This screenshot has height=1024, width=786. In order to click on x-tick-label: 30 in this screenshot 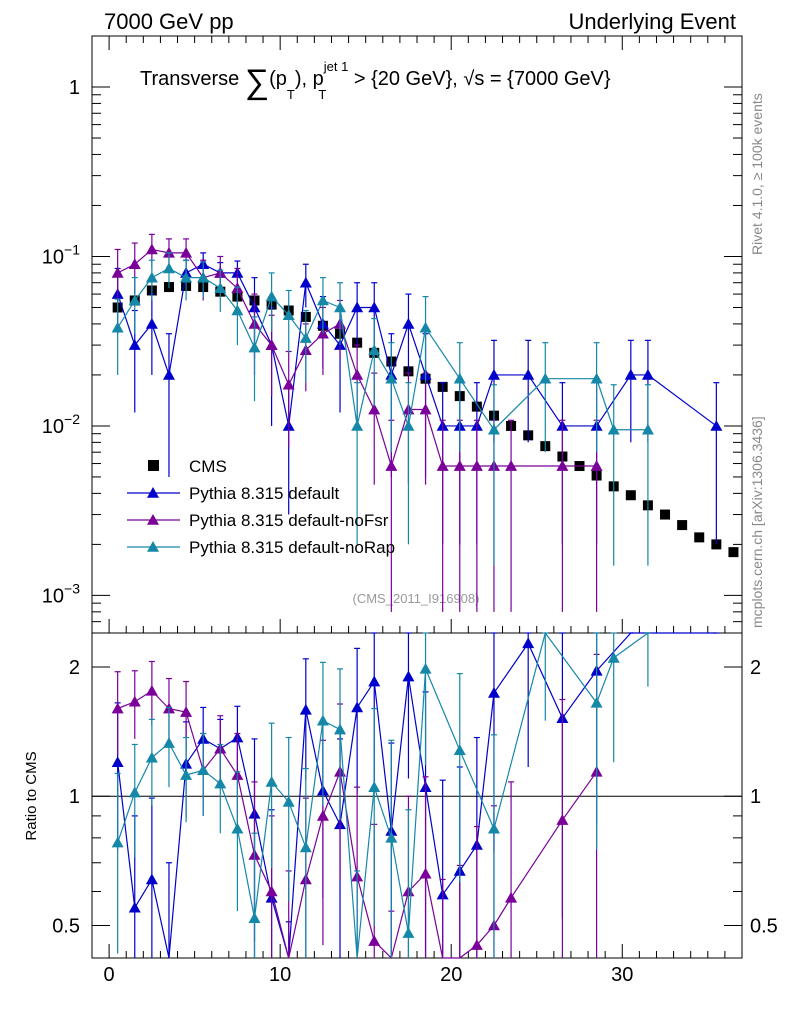, I will do `click(622, 975)`.